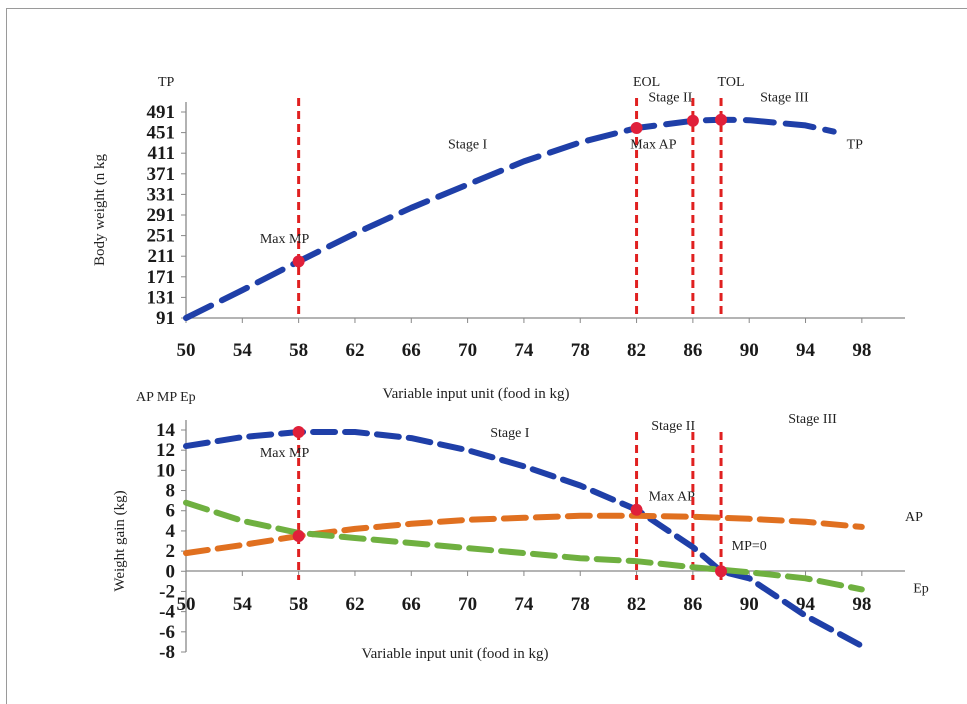 The image size is (967, 704). I want to click on y-tick-label: 12, so click(165, 450).